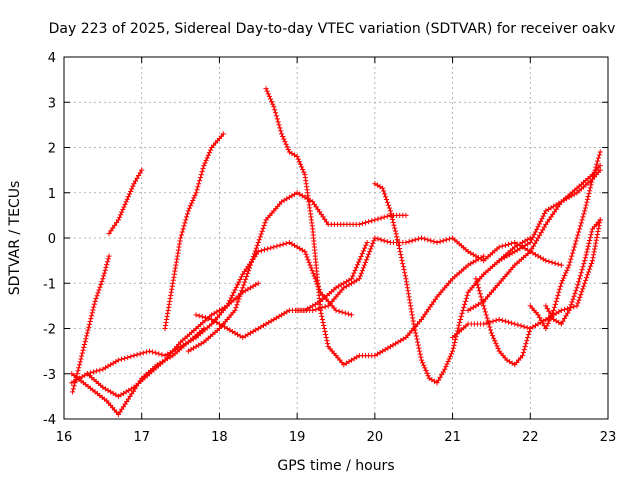 This screenshot has width=640, height=480. What do you see at coordinates (49, 375) in the screenshot?
I see `y-tick-label: -3` at bounding box center [49, 375].